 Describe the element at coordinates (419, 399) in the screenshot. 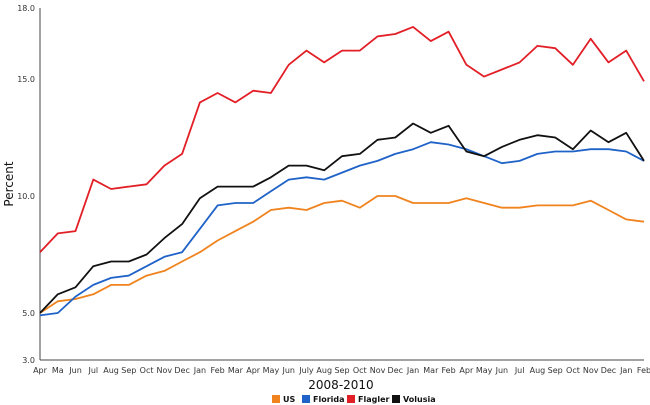

I see `legend-label-volusia: Volusia` at that location.